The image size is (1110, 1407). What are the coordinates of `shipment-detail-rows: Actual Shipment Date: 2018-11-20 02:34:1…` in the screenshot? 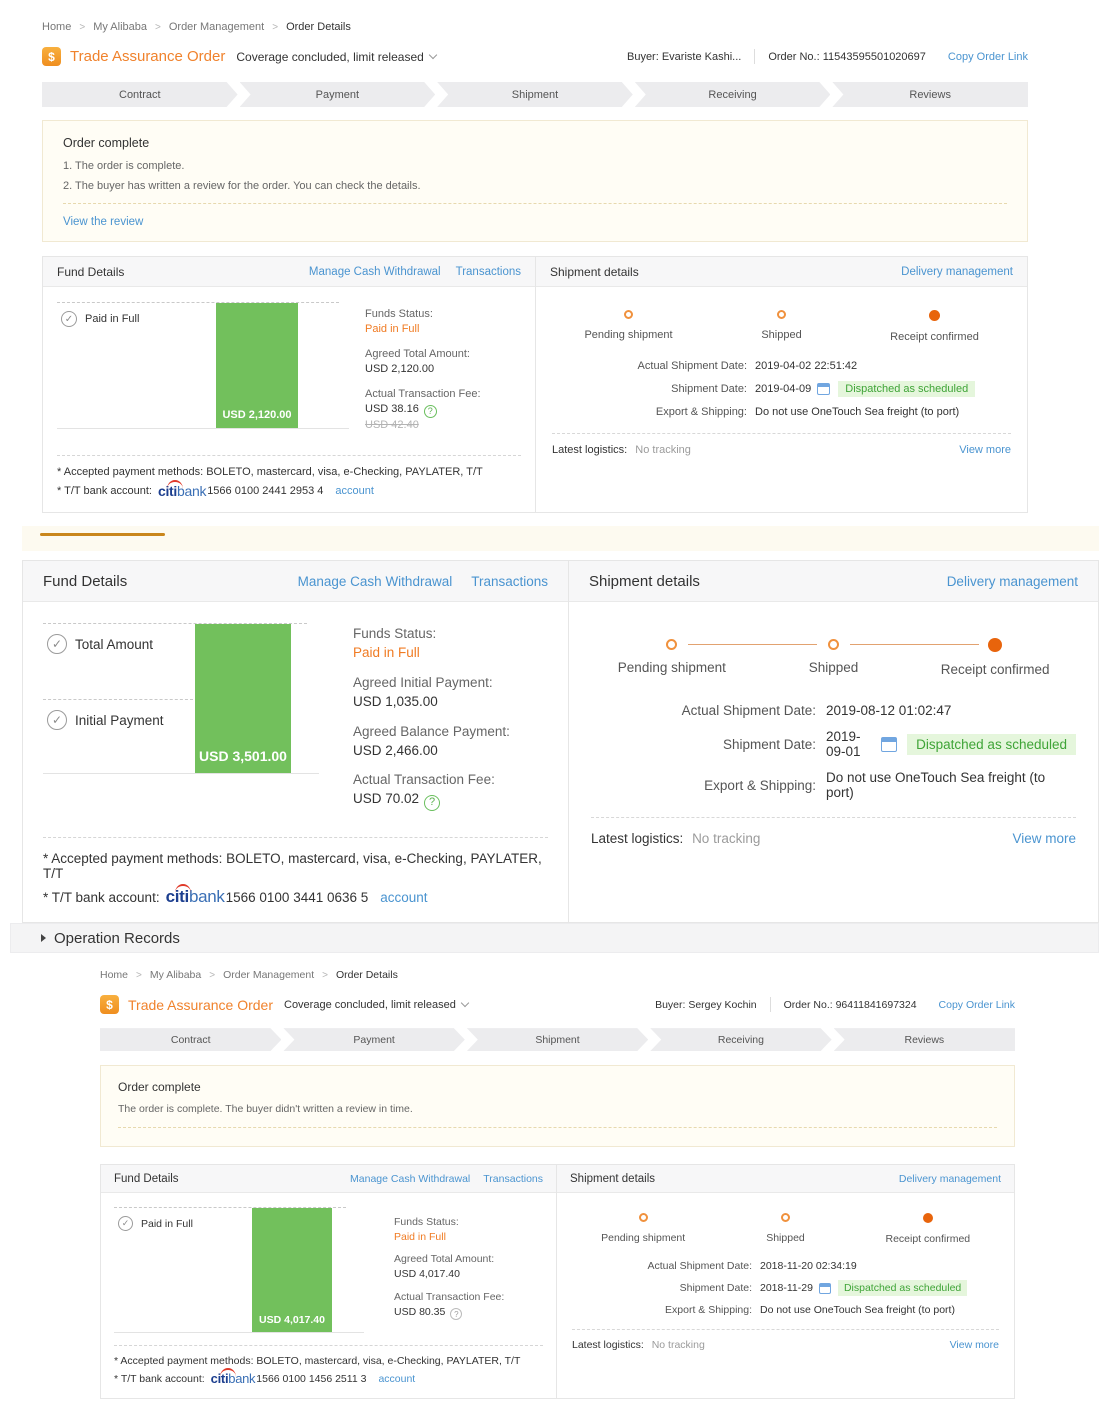 It's located at (785, 1288).